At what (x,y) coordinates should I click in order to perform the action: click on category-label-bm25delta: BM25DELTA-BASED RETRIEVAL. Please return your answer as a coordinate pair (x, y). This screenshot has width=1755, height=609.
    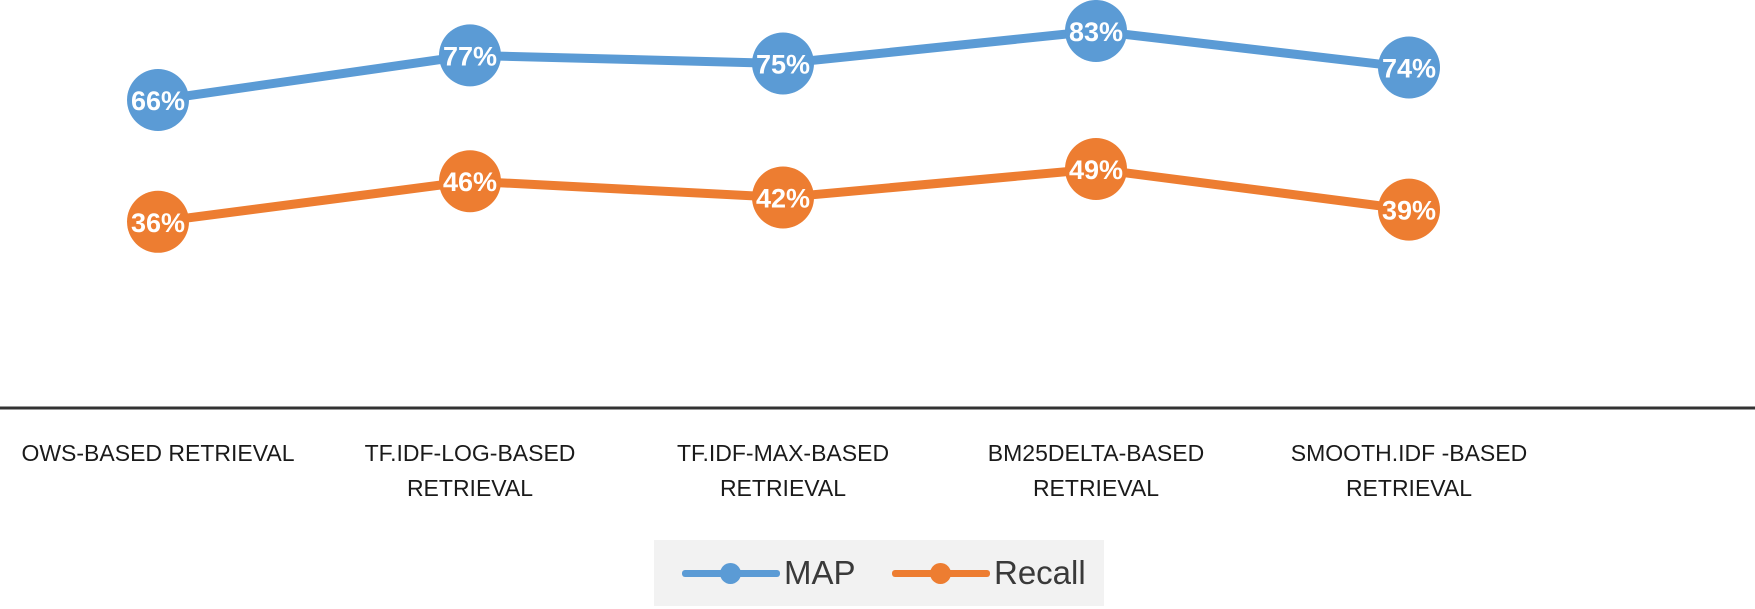
    Looking at the image, I should click on (1096, 470).